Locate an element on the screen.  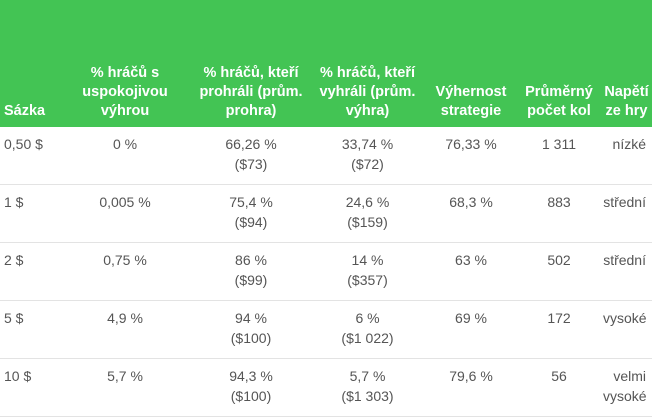
cell-bet: 2 $ is located at coordinates (29, 271).